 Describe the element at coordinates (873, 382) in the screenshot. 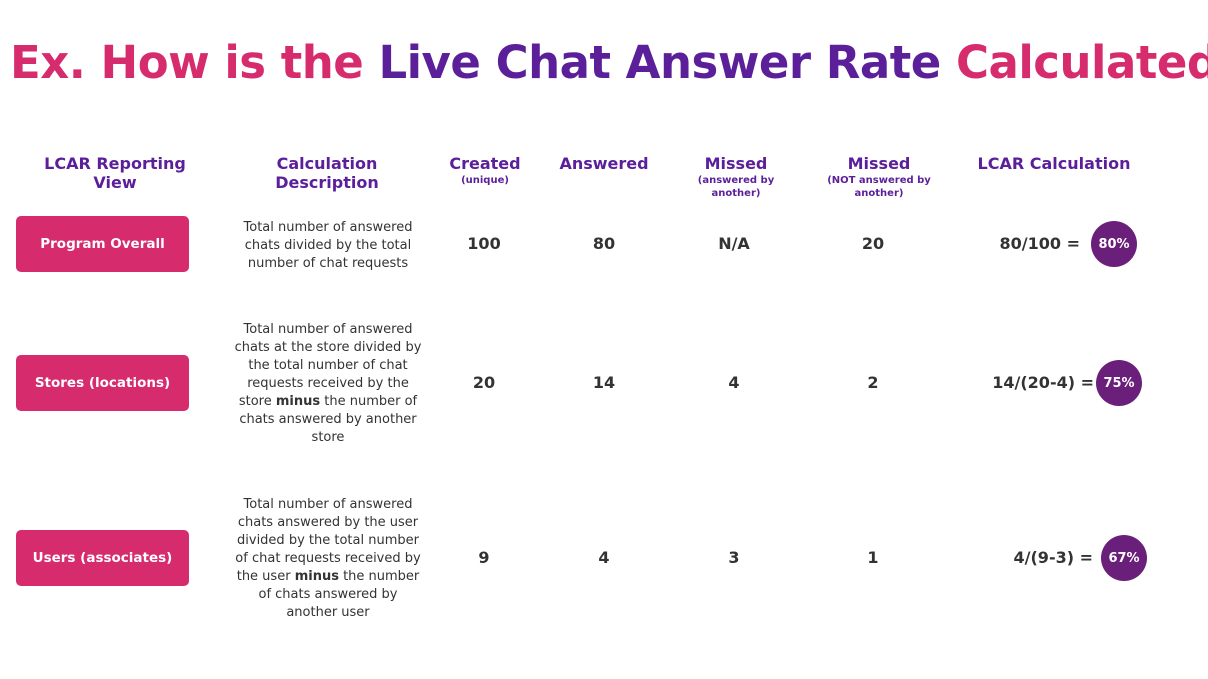

I see `row-missed-not-answered: 2` at that location.